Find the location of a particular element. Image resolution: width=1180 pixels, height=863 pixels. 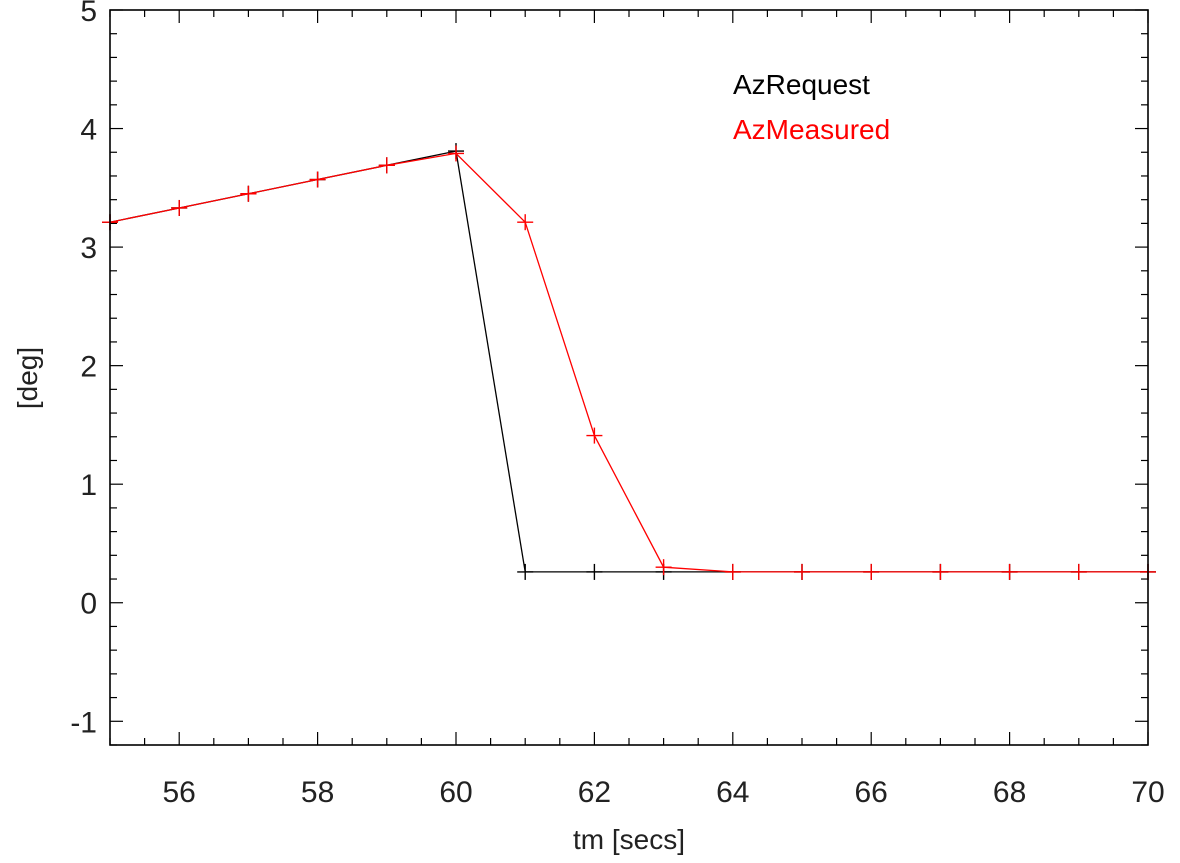

y-tick-label: 2 is located at coordinates (88, 367).